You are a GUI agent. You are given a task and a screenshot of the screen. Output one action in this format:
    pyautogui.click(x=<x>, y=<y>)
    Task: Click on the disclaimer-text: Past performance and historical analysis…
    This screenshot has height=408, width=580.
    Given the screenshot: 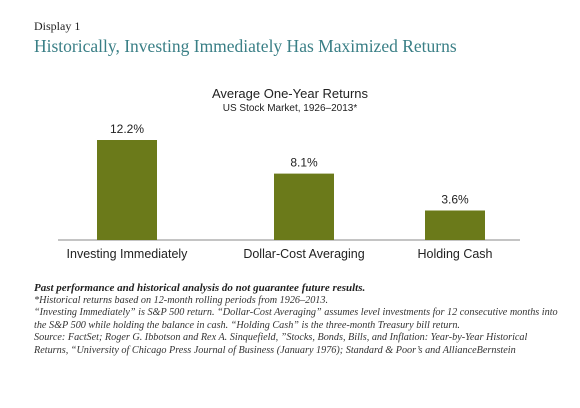 What is the action you would take?
    pyautogui.click(x=200, y=288)
    